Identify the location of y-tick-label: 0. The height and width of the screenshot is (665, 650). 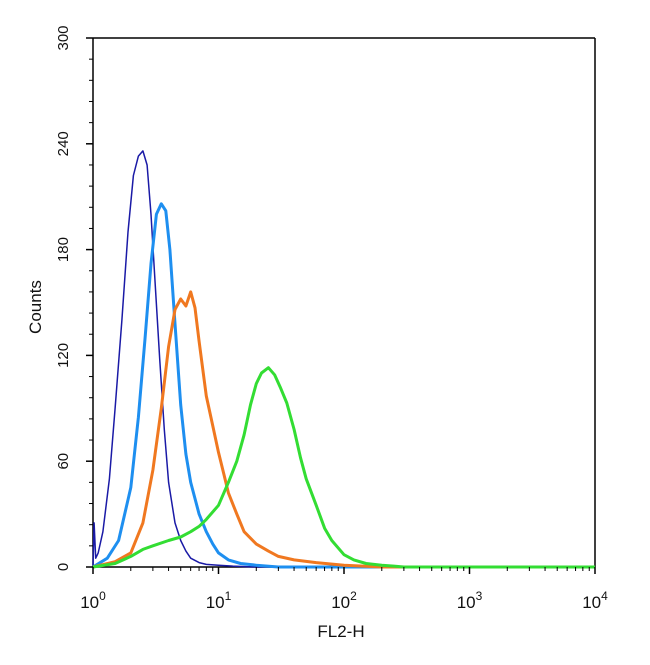
(63, 567).